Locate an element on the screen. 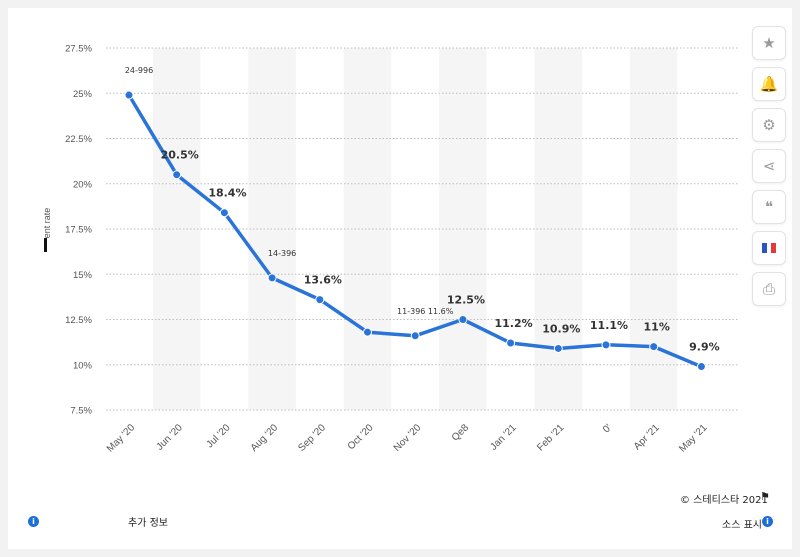  flag-icon: ⚑ is located at coordinates (765, 496).